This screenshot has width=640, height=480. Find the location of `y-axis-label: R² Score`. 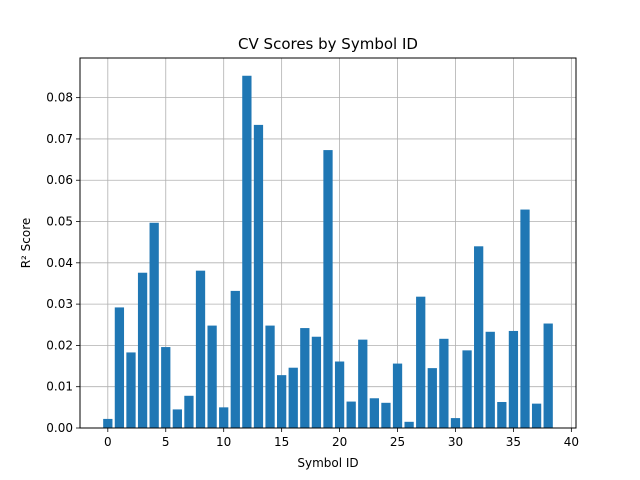

y-axis-label: R² Score is located at coordinates (26, 243).